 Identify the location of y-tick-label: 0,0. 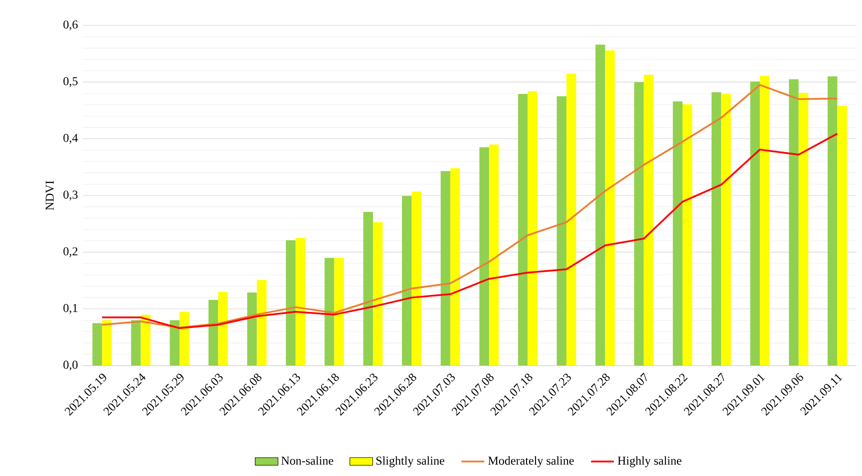
(70, 365).